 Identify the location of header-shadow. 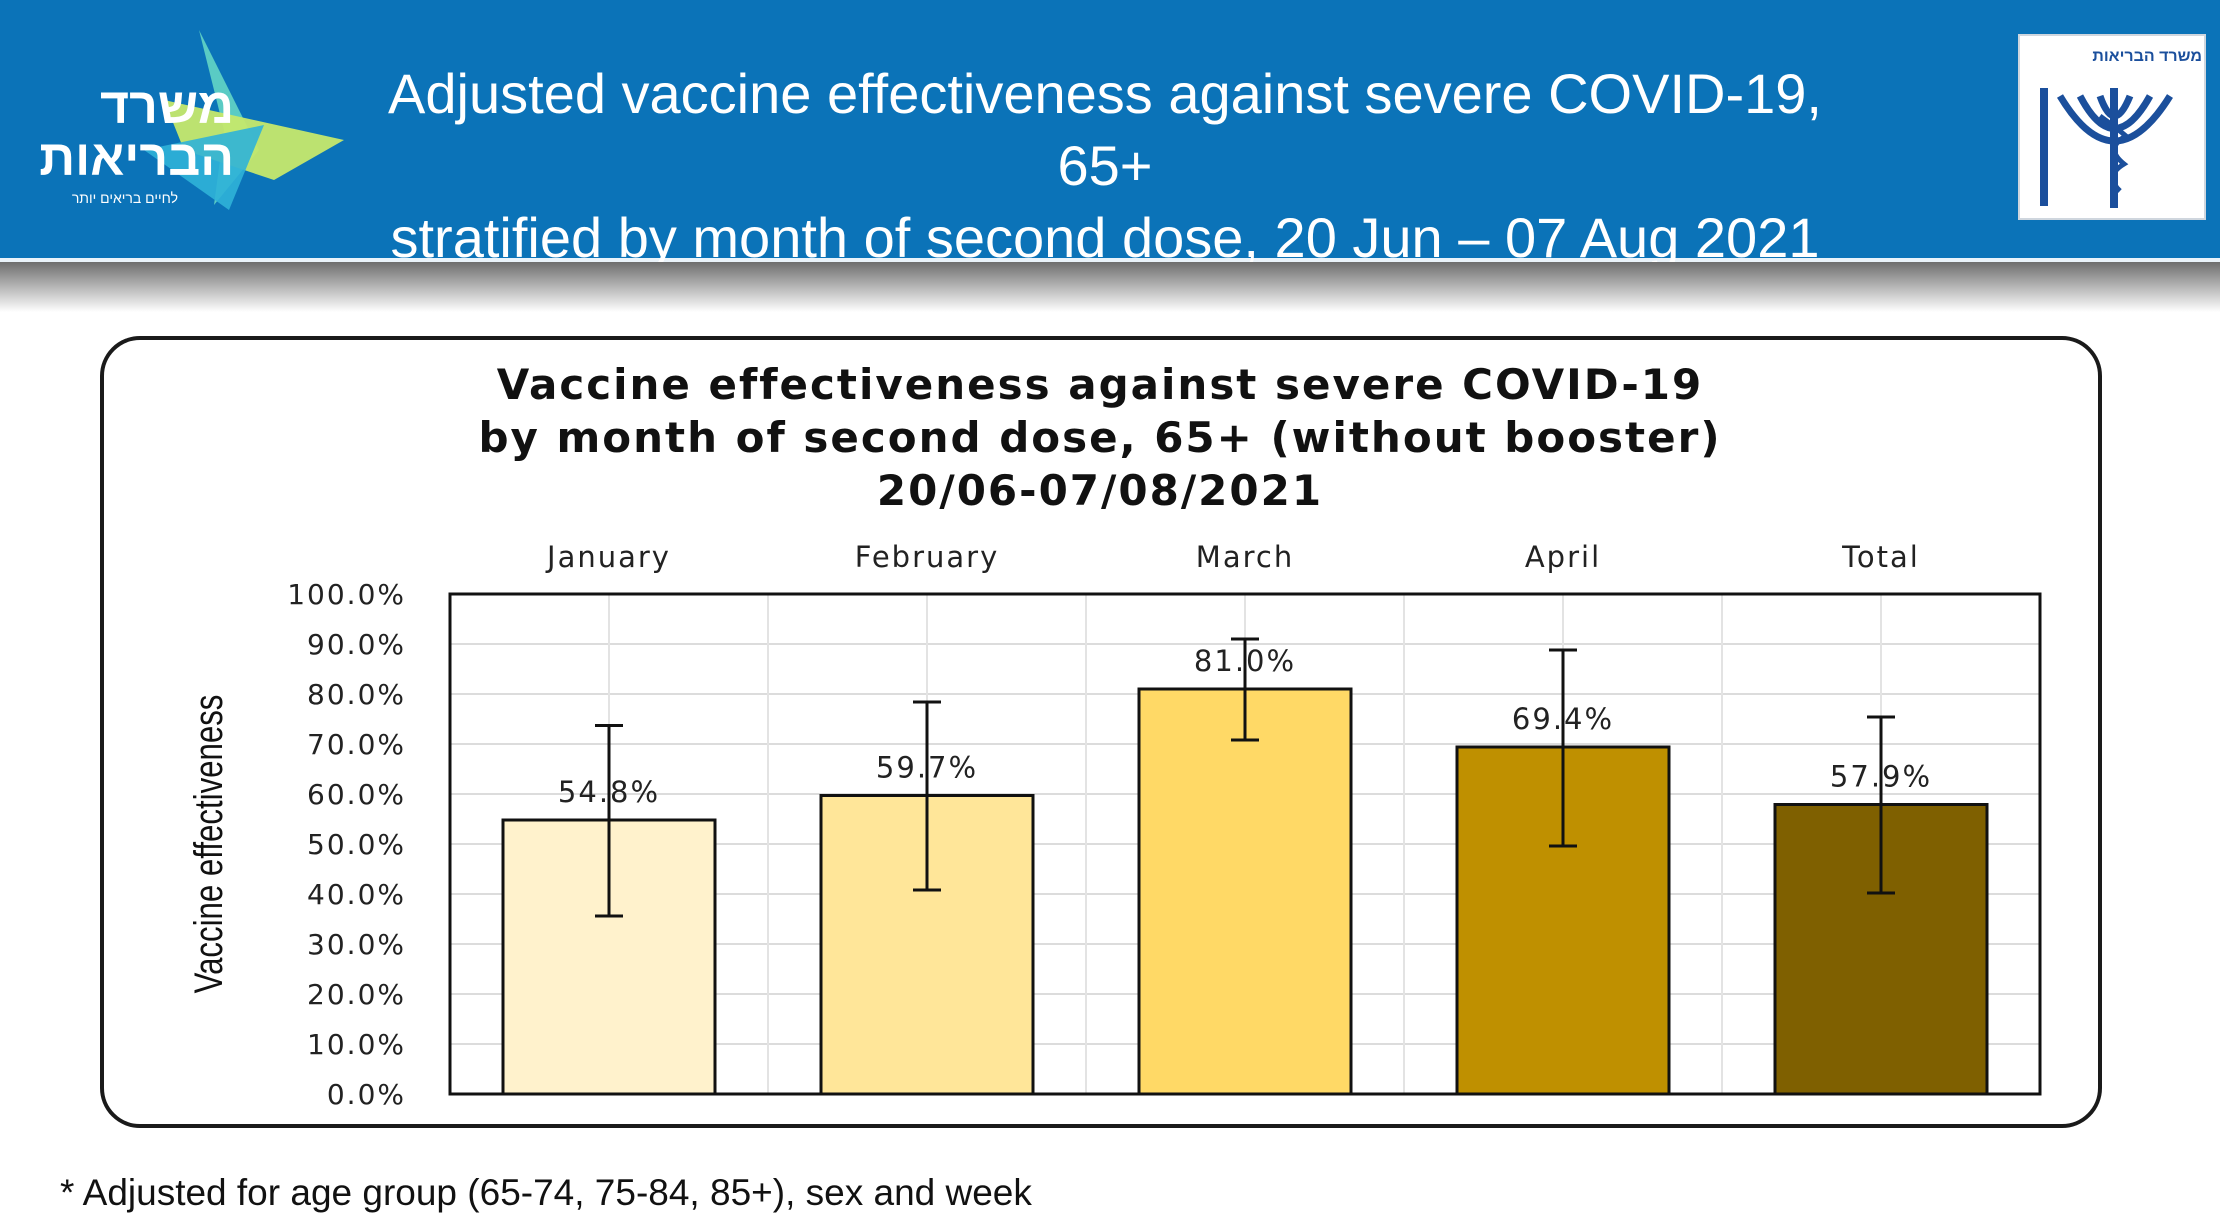
(1110, 287).